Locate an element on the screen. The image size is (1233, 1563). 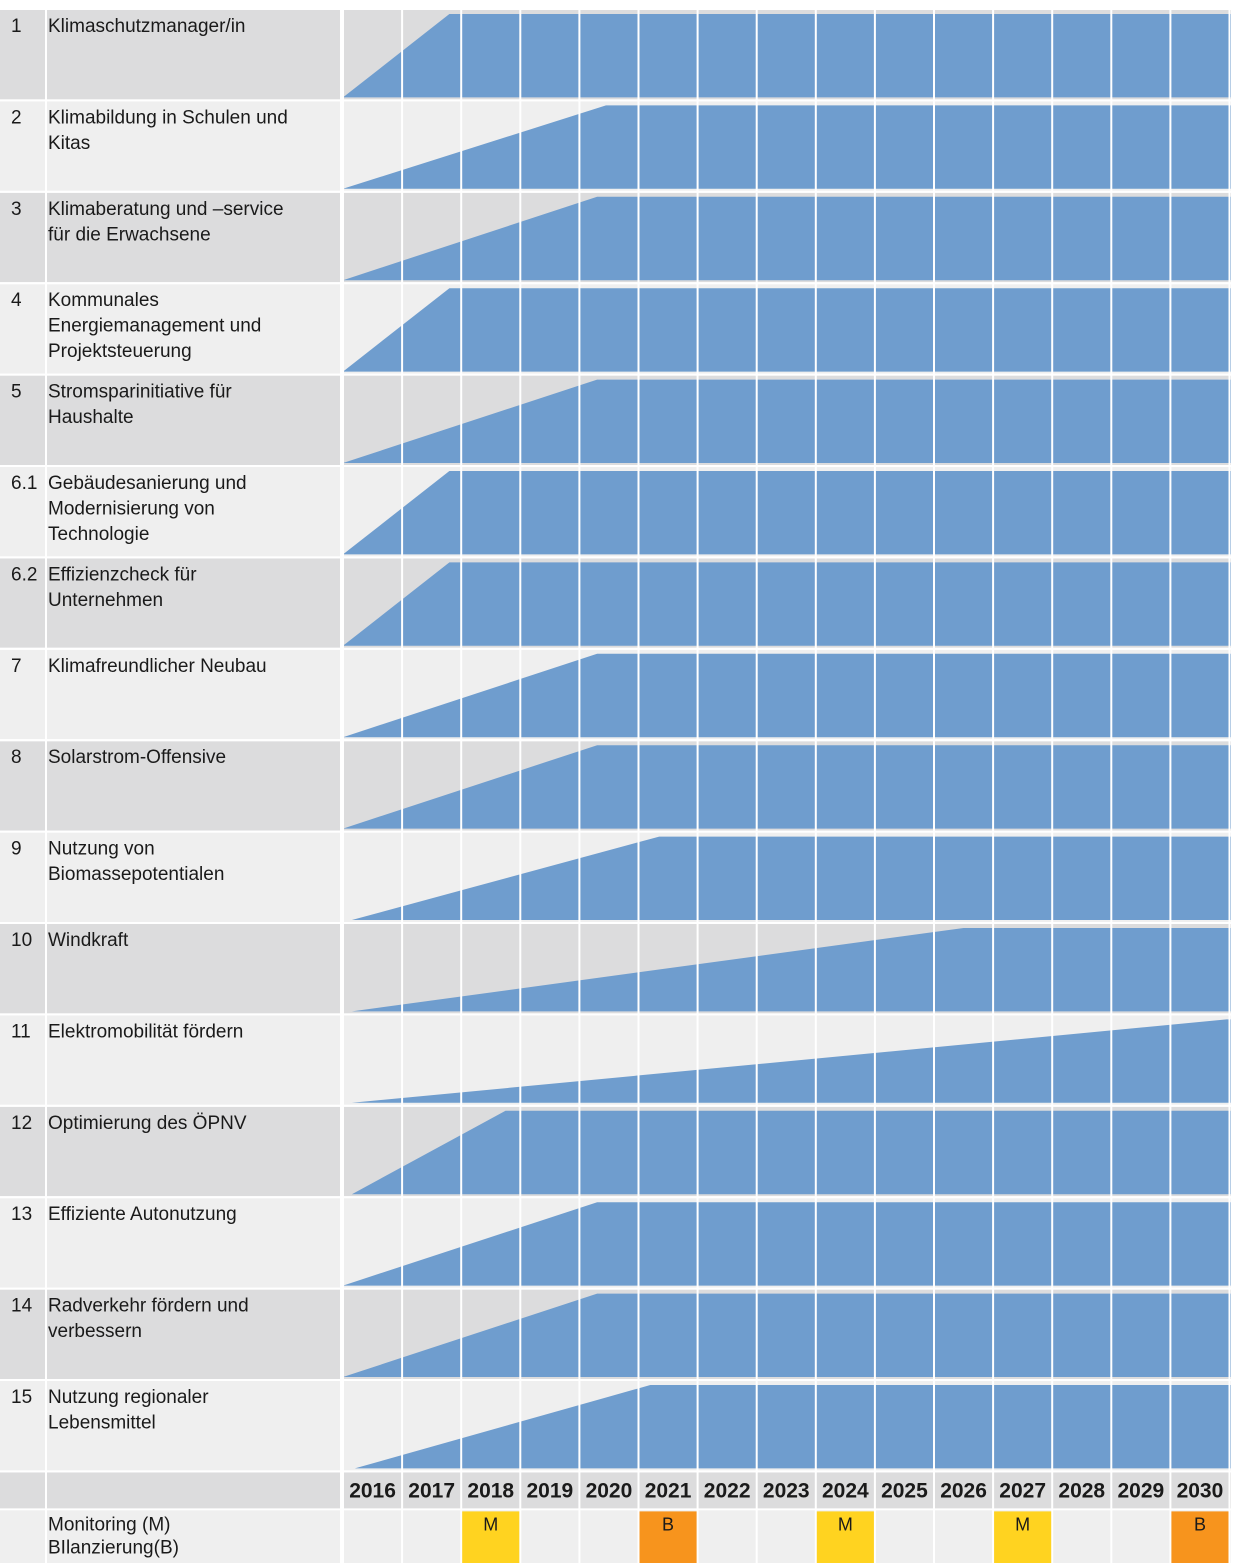
year-label: 2025 is located at coordinates (904, 1490).